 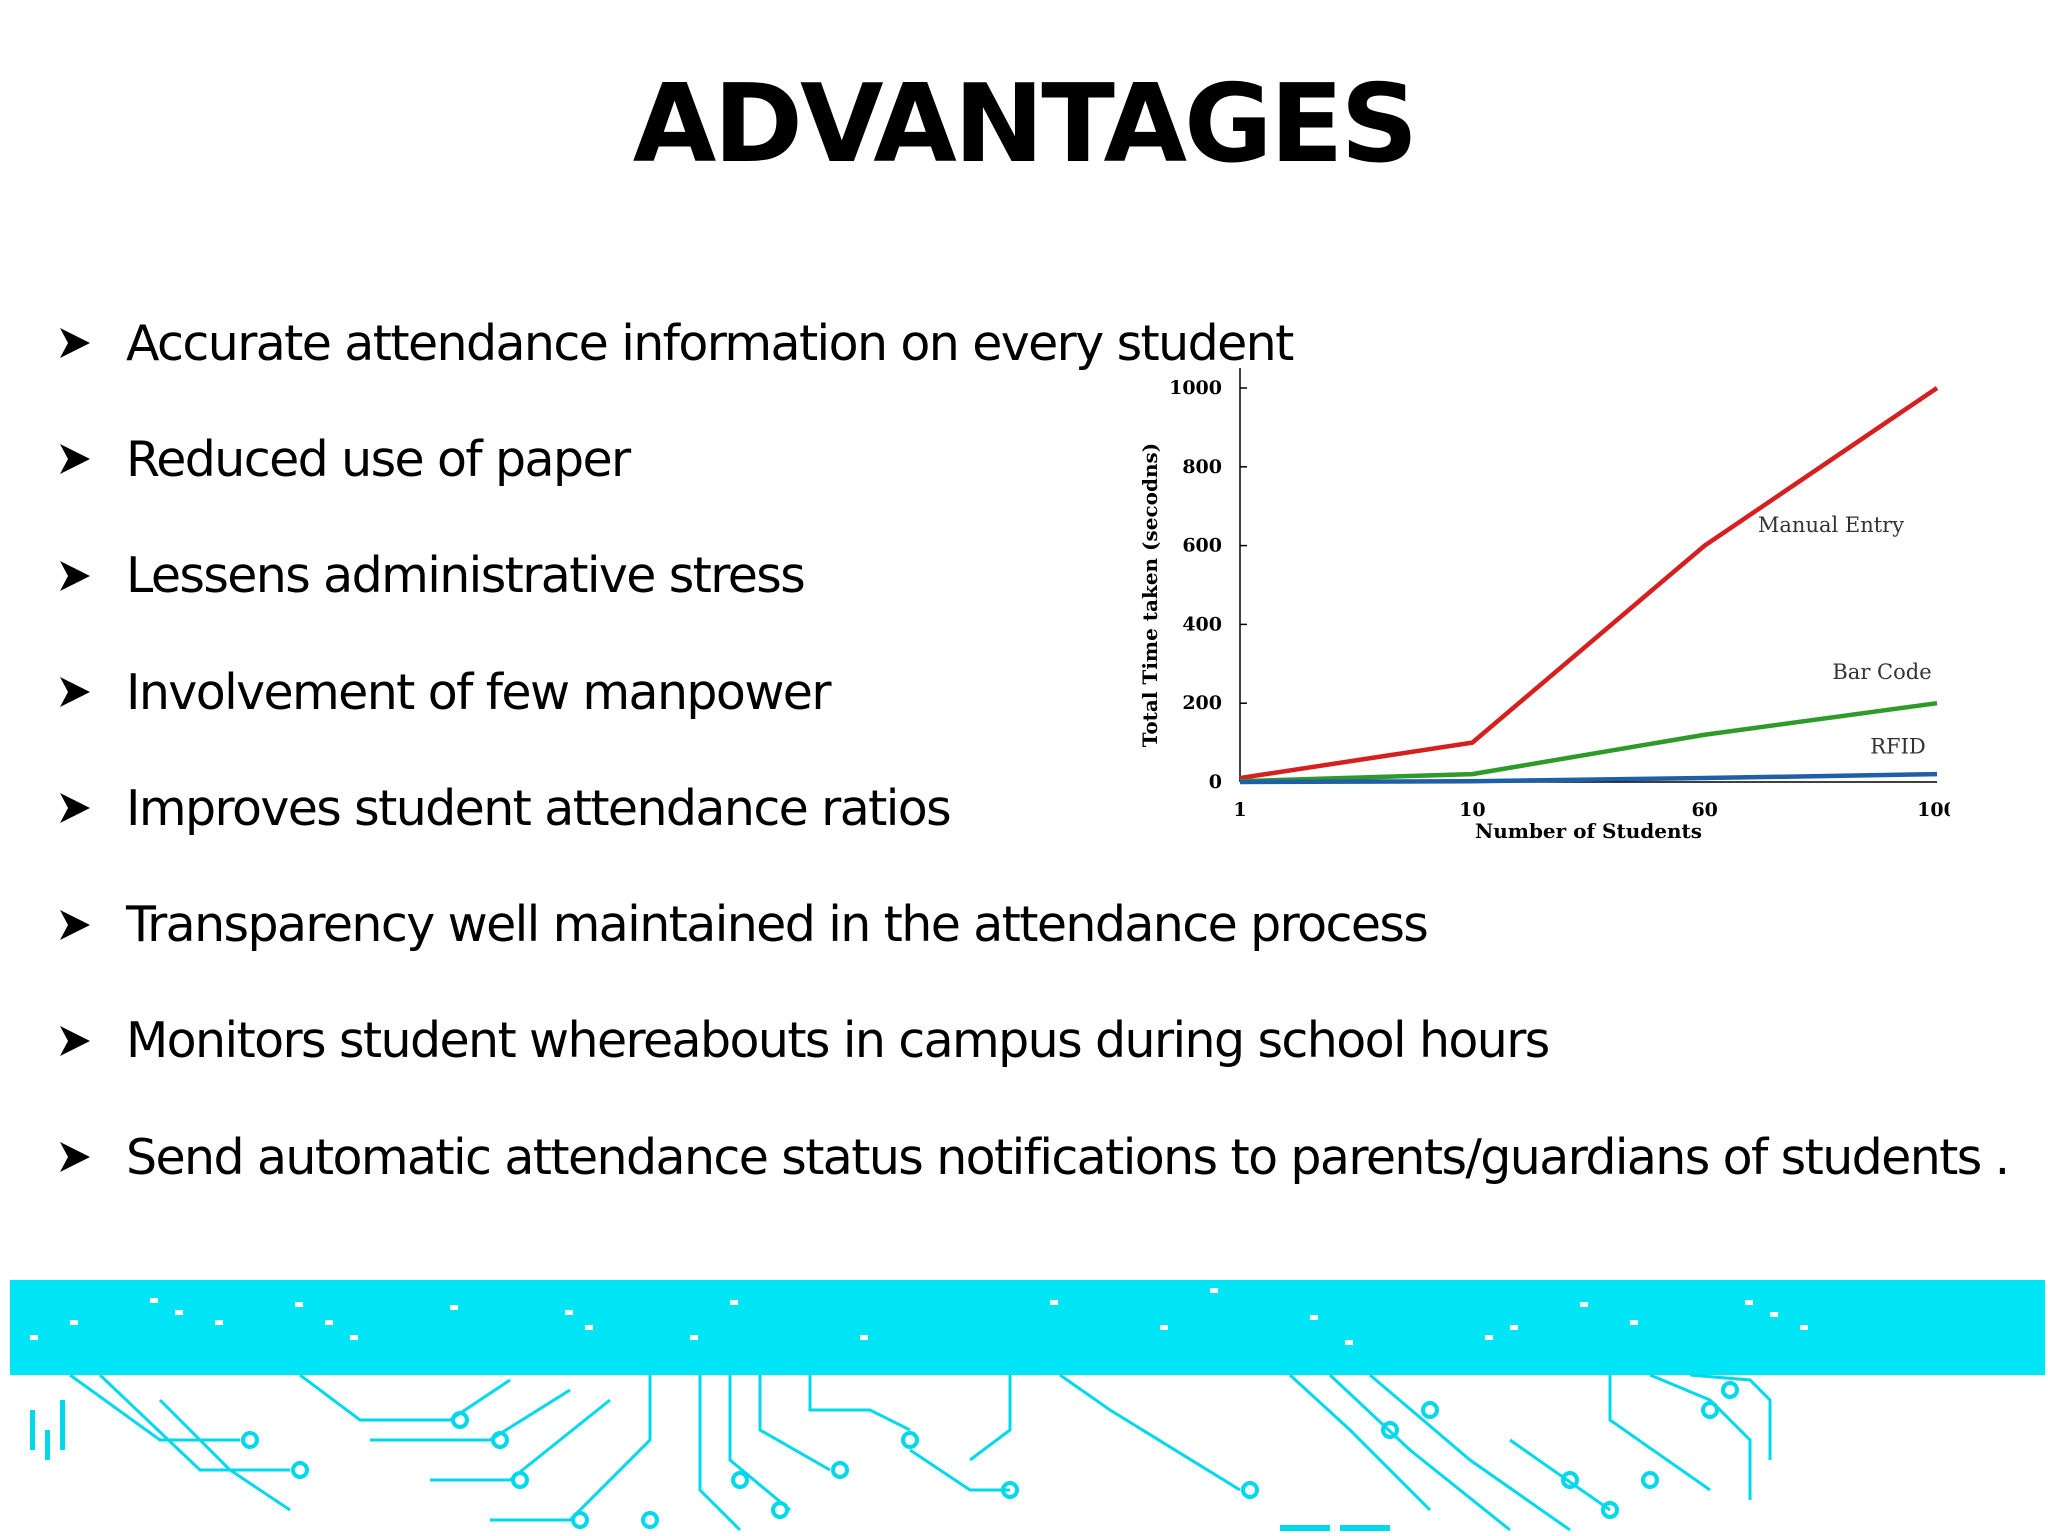 I want to click on y-axis-label: Total Time taken (secodns), so click(x=1150, y=595).